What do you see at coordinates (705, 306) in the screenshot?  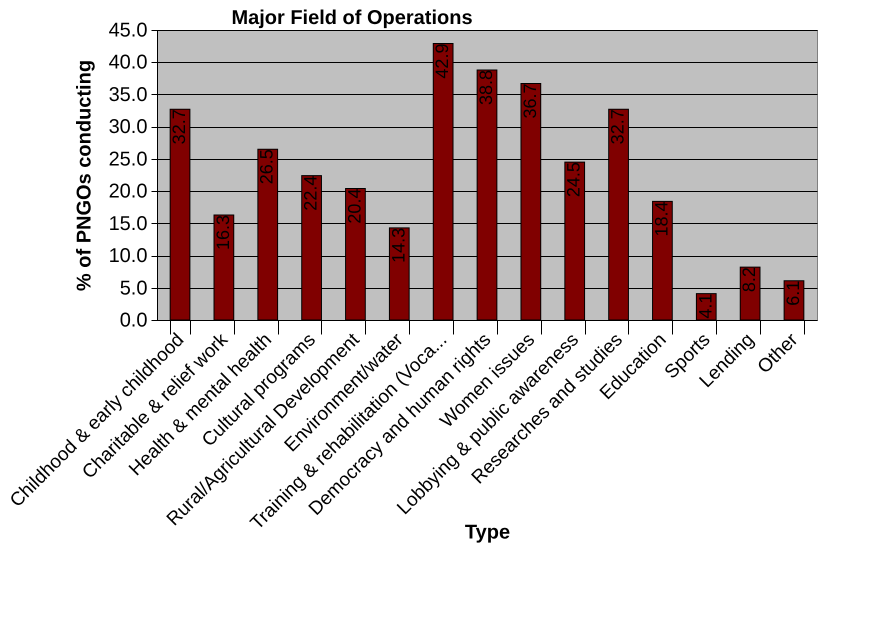 I see `data-label: 4.1` at bounding box center [705, 306].